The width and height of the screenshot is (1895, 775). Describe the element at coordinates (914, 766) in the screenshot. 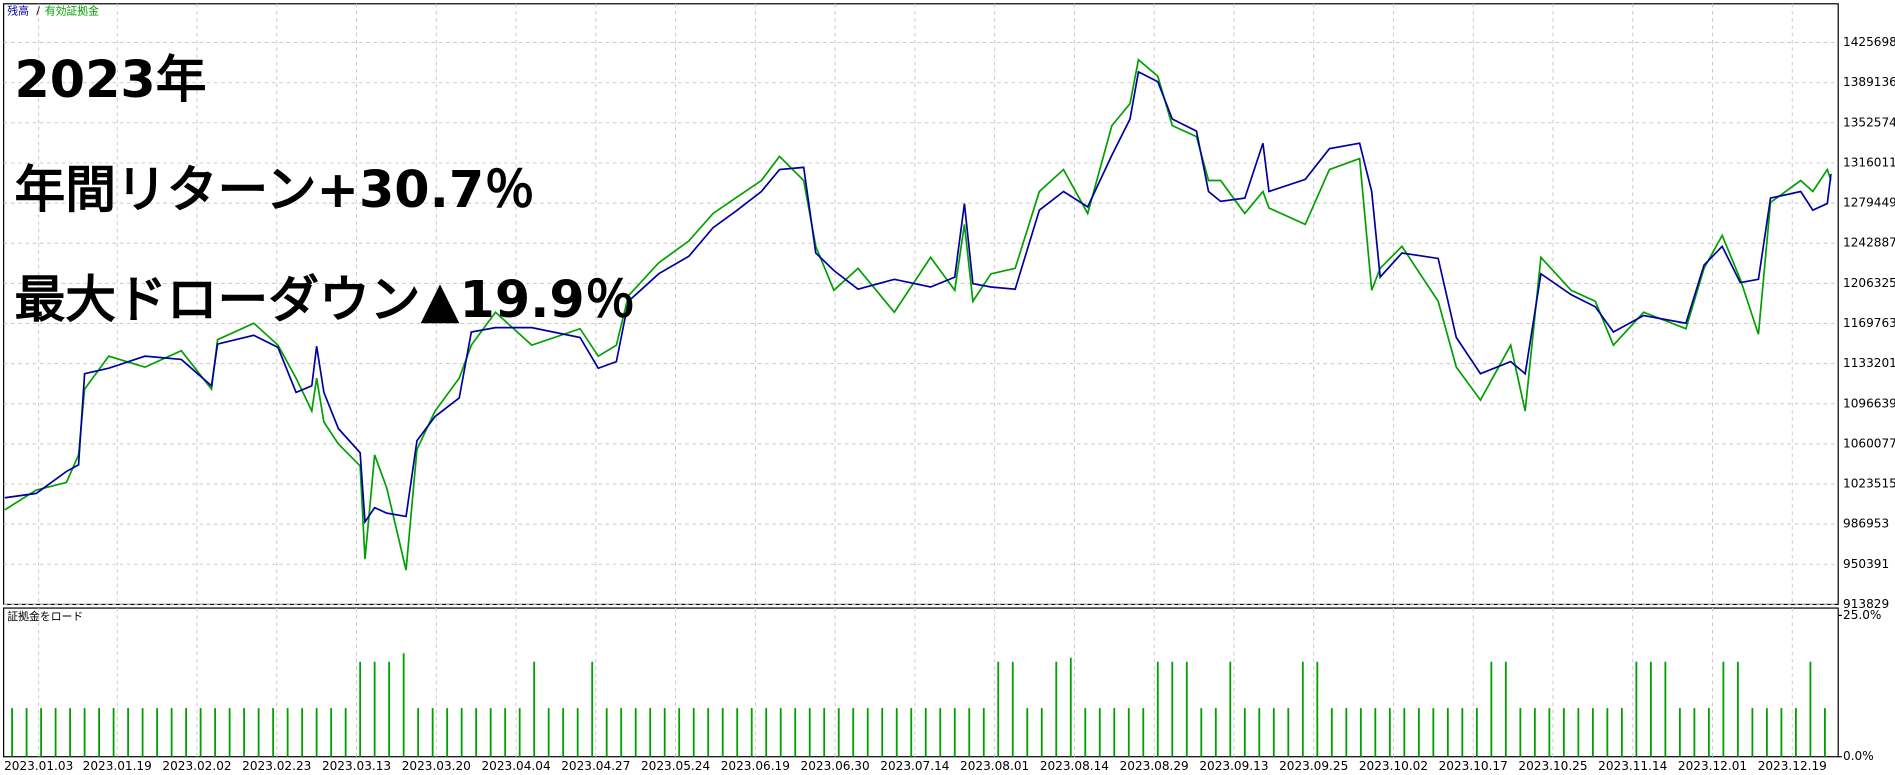

I see `x-tick-label: 2023.07.14` at that location.